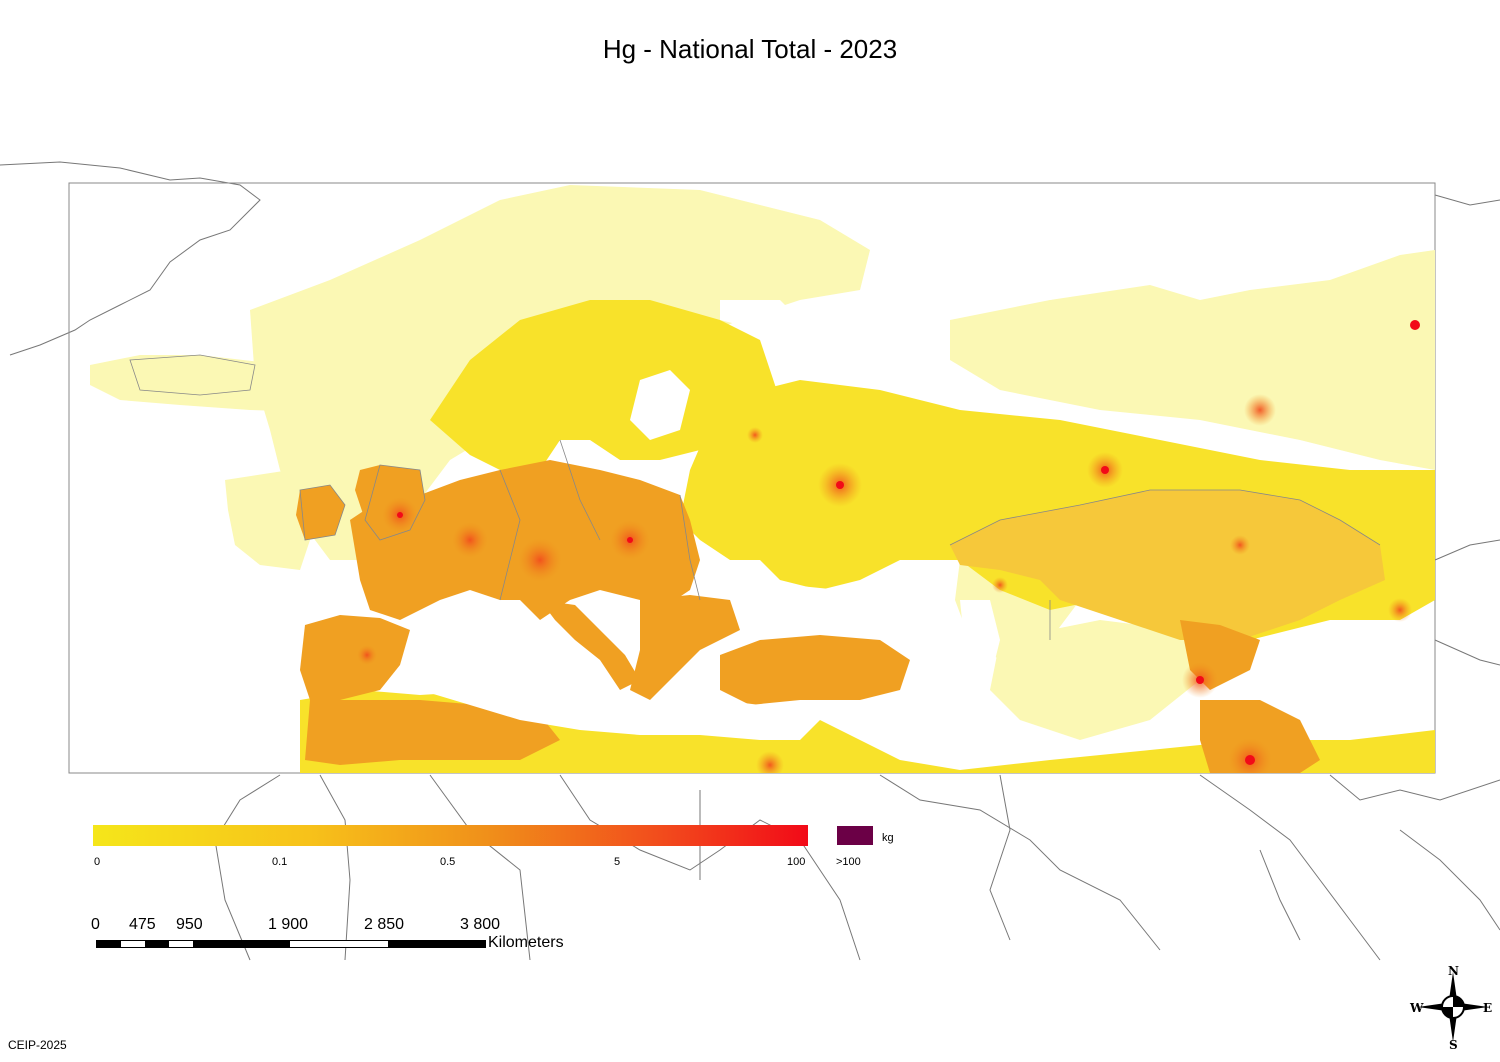  What do you see at coordinates (384, 924) in the screenshot?
I see `scale-label: 2 850` at bounding box center [384, 924].